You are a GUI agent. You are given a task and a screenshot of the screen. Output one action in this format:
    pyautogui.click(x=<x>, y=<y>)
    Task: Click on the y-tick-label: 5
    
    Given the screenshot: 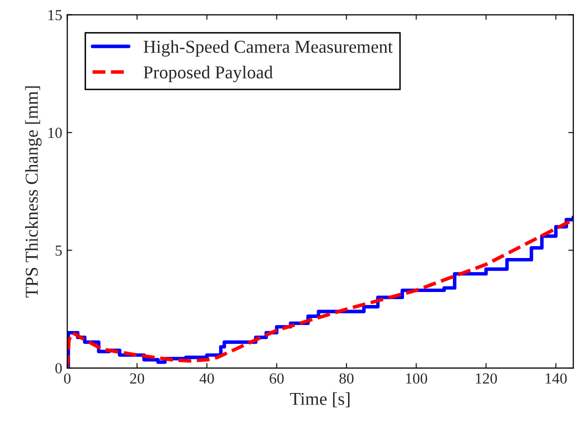 What is the action you would take?
    pyautogui.click(x=59, y=251)
    